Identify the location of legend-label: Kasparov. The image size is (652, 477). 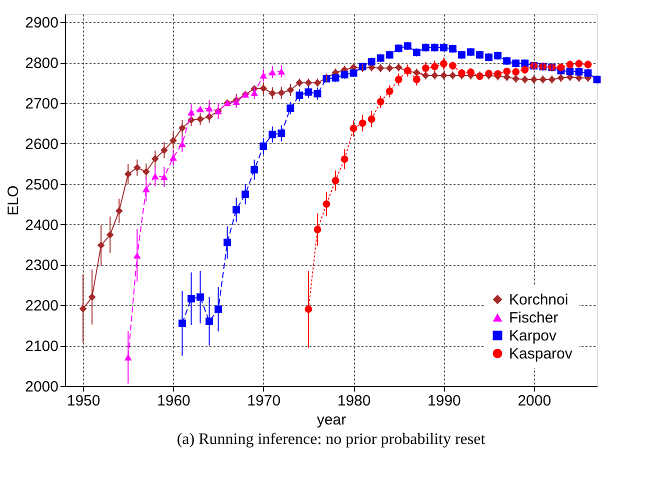
(541, 354).